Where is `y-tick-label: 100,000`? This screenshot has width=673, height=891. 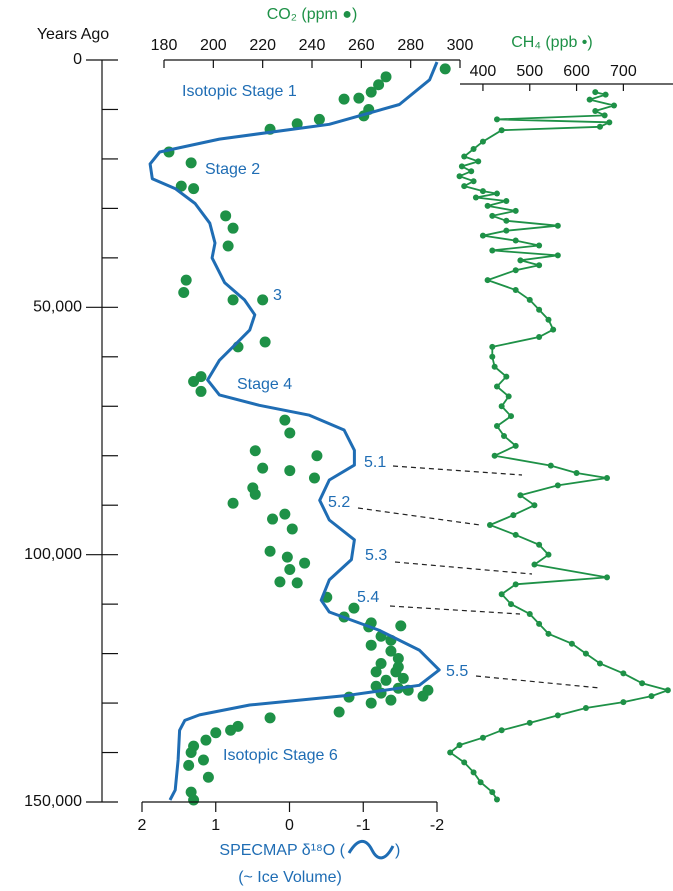
y-tick-label: 100,000 is located at coordinates (53, 554).